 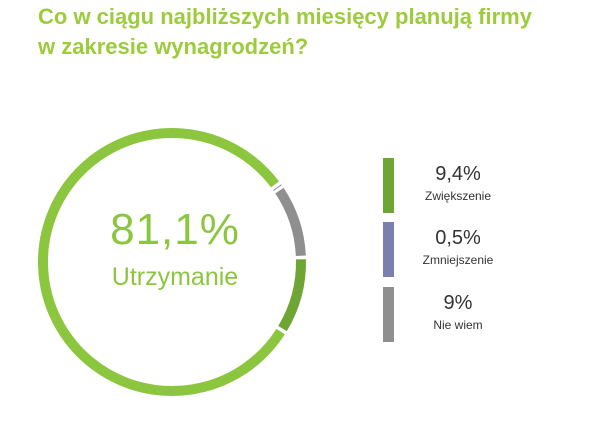 I want to click on legend-item-decrease: 0,5% Zmniejszenie, so click(x=458, y=250).